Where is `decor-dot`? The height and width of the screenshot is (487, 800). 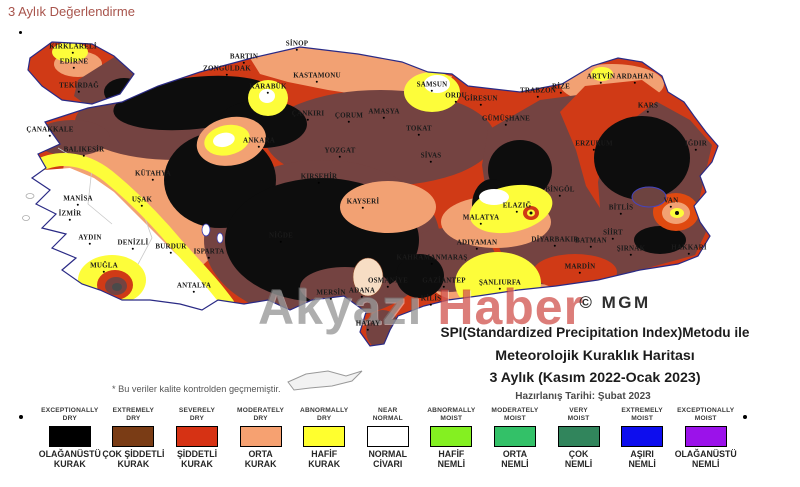 decor-dot is located at coordinates (20, 32).